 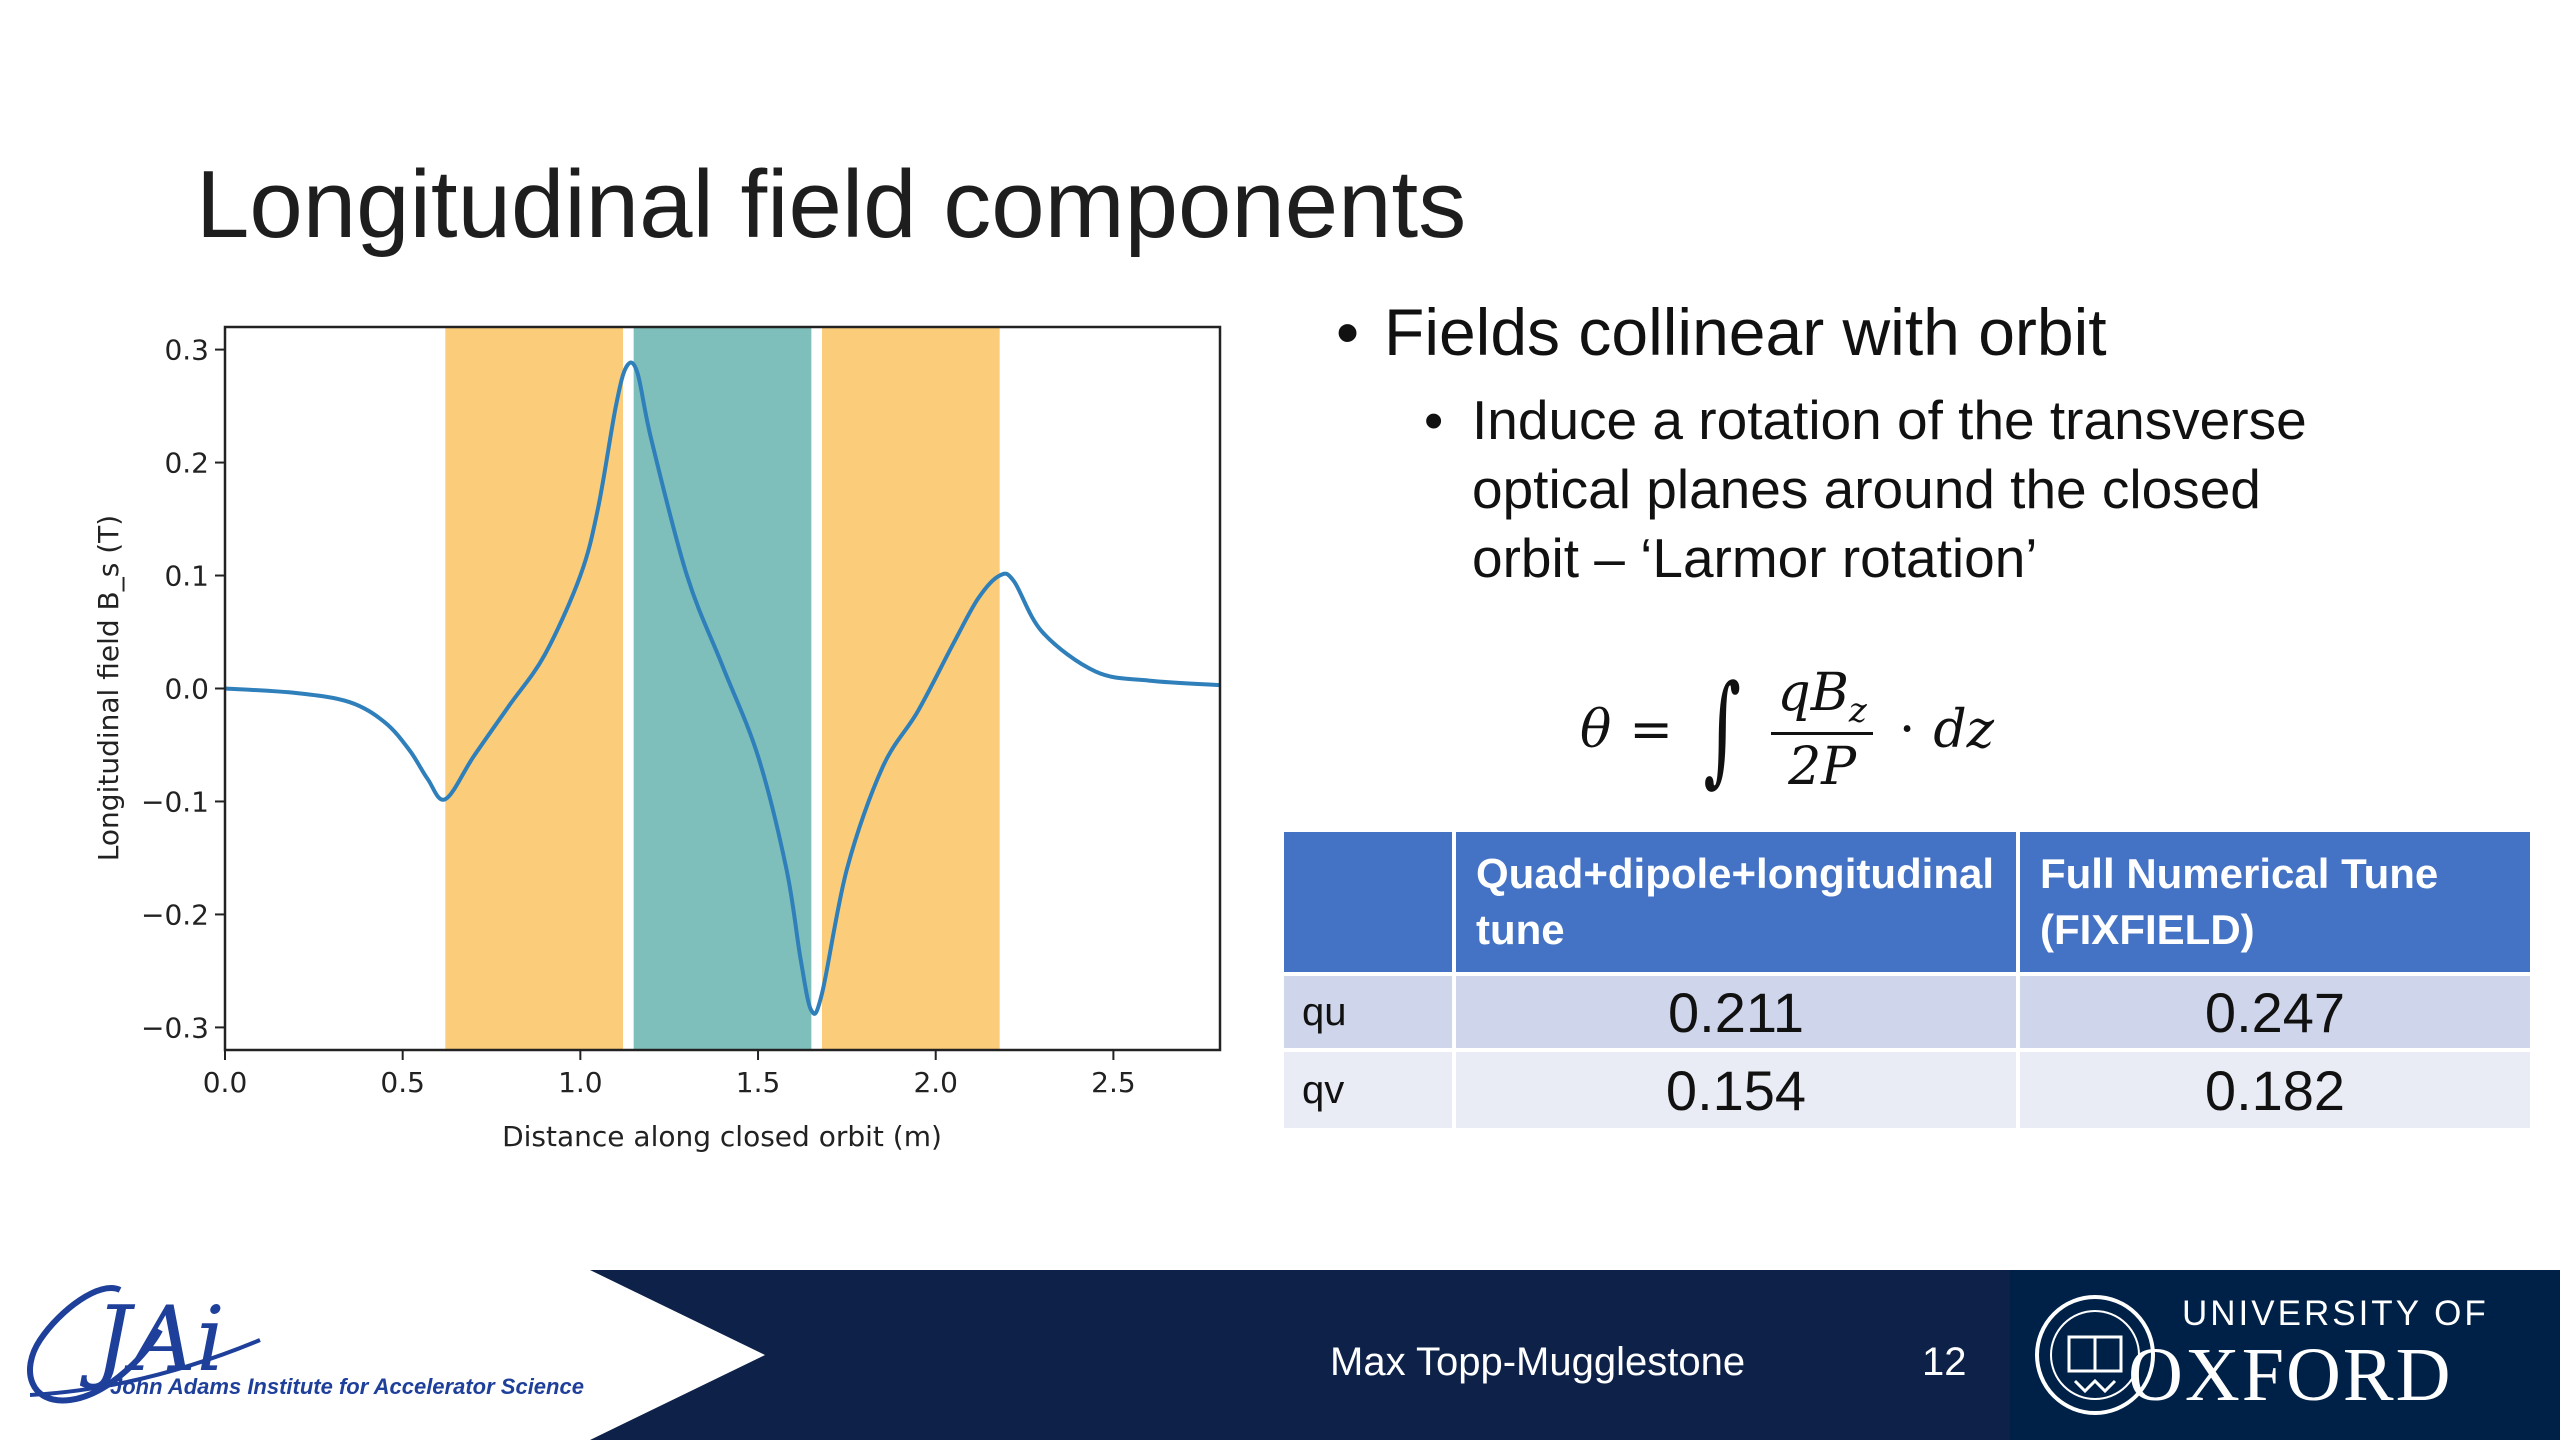 What do you see at coordinates (1722, 729) in the screenshot?
I see `integral-sign: ∫` at bounding box center [1722, 729].